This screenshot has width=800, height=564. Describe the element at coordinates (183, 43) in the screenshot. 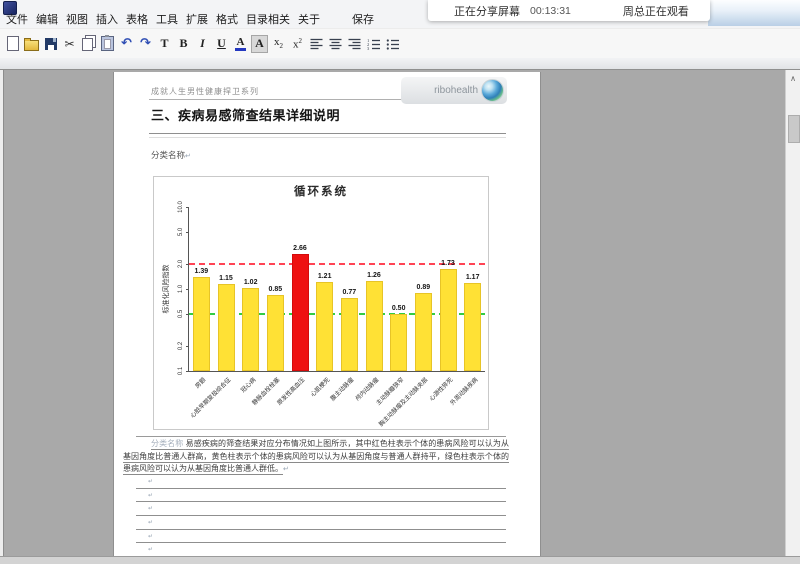

I see `bold-icon: B` at that location.